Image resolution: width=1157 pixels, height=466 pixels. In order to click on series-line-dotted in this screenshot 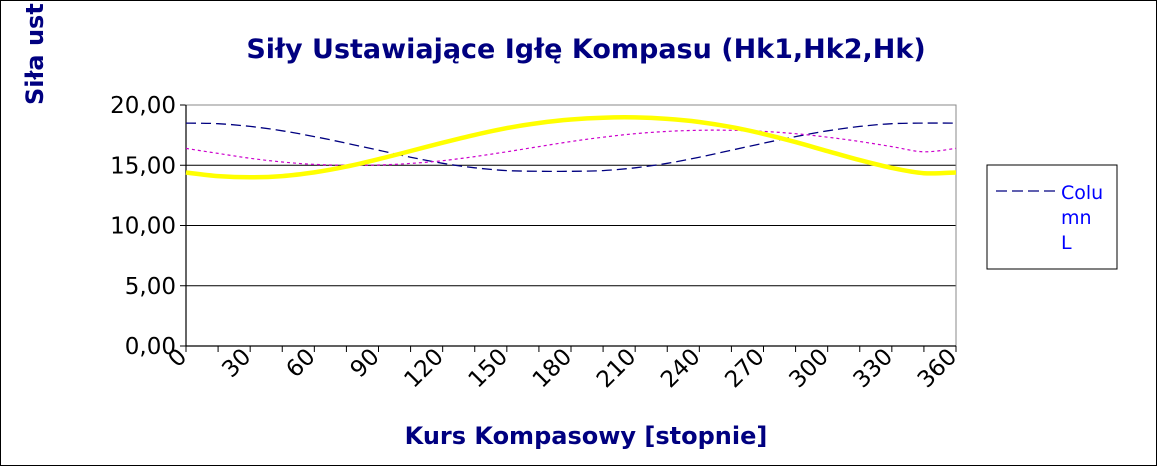, I will do `click(571, 147)`.